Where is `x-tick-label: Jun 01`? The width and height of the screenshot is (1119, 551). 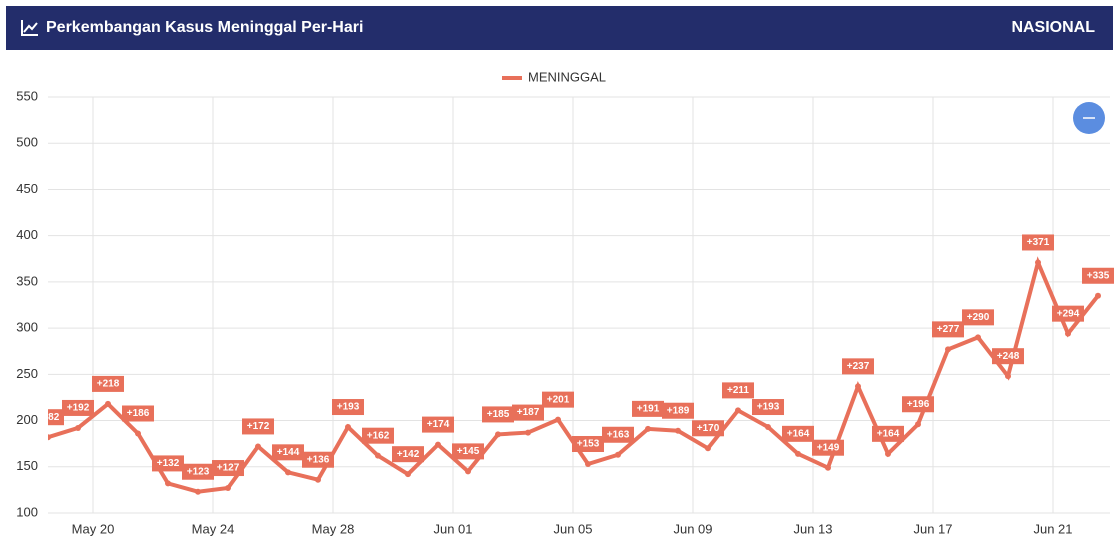
x-tick-label: Jun 01 is located at coordinates (452, 528).